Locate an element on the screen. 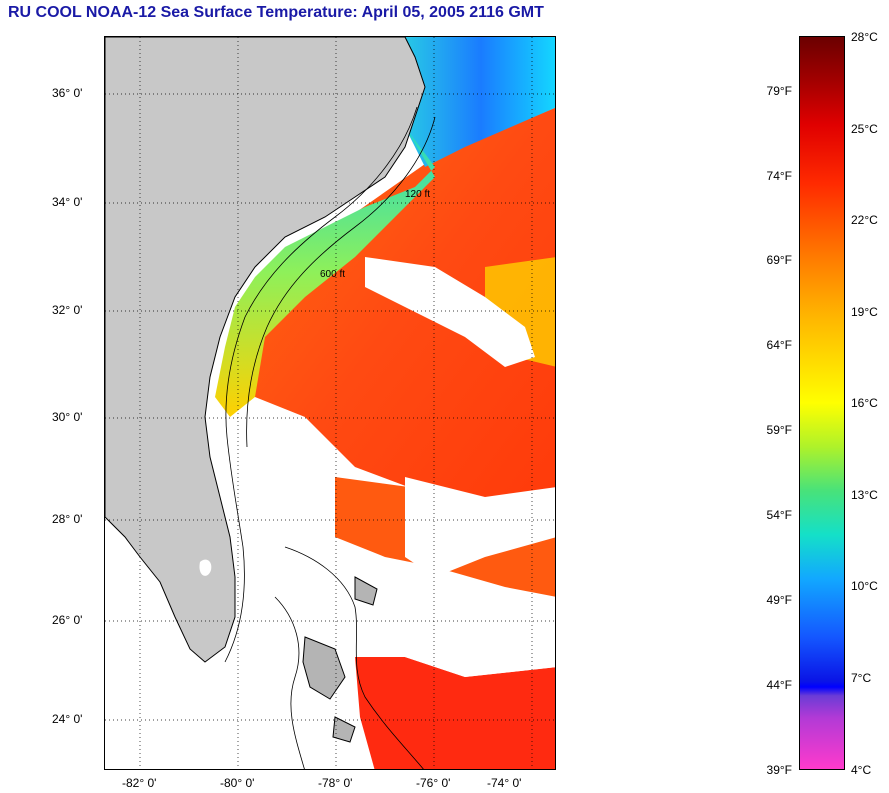  cloud-band is located at coordinates (450, 312).